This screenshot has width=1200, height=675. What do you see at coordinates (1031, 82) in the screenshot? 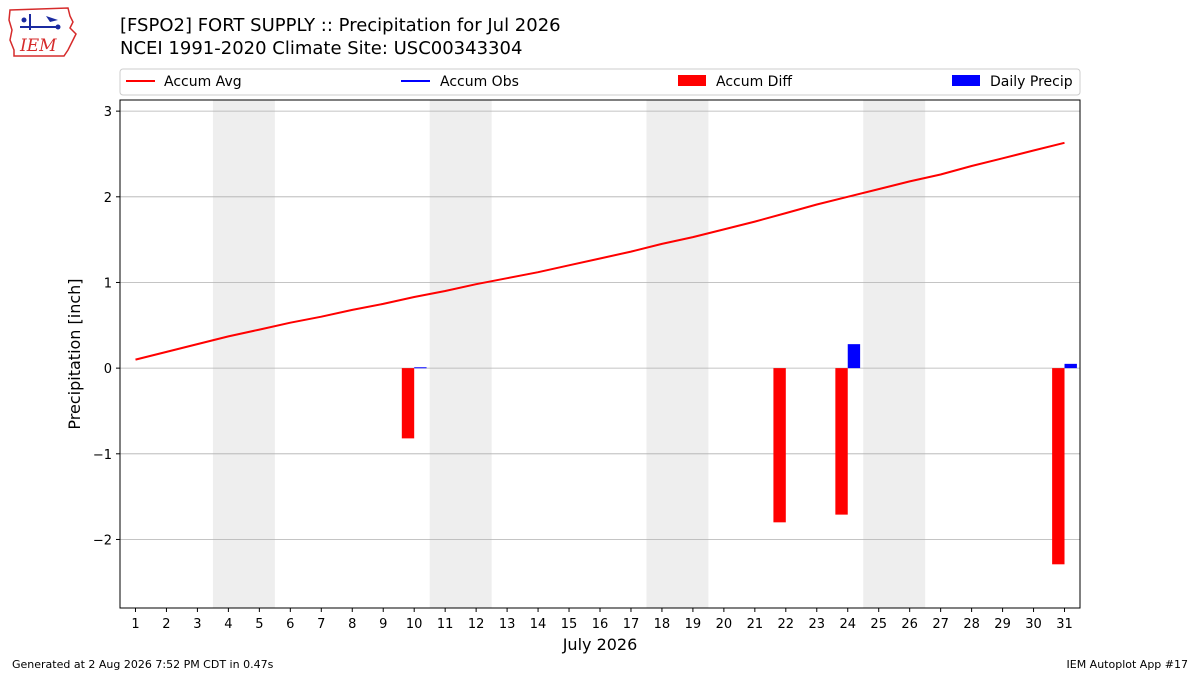
I see `legend-label-daily-precip: Daily Precip` at bounding box center [1031, 82].